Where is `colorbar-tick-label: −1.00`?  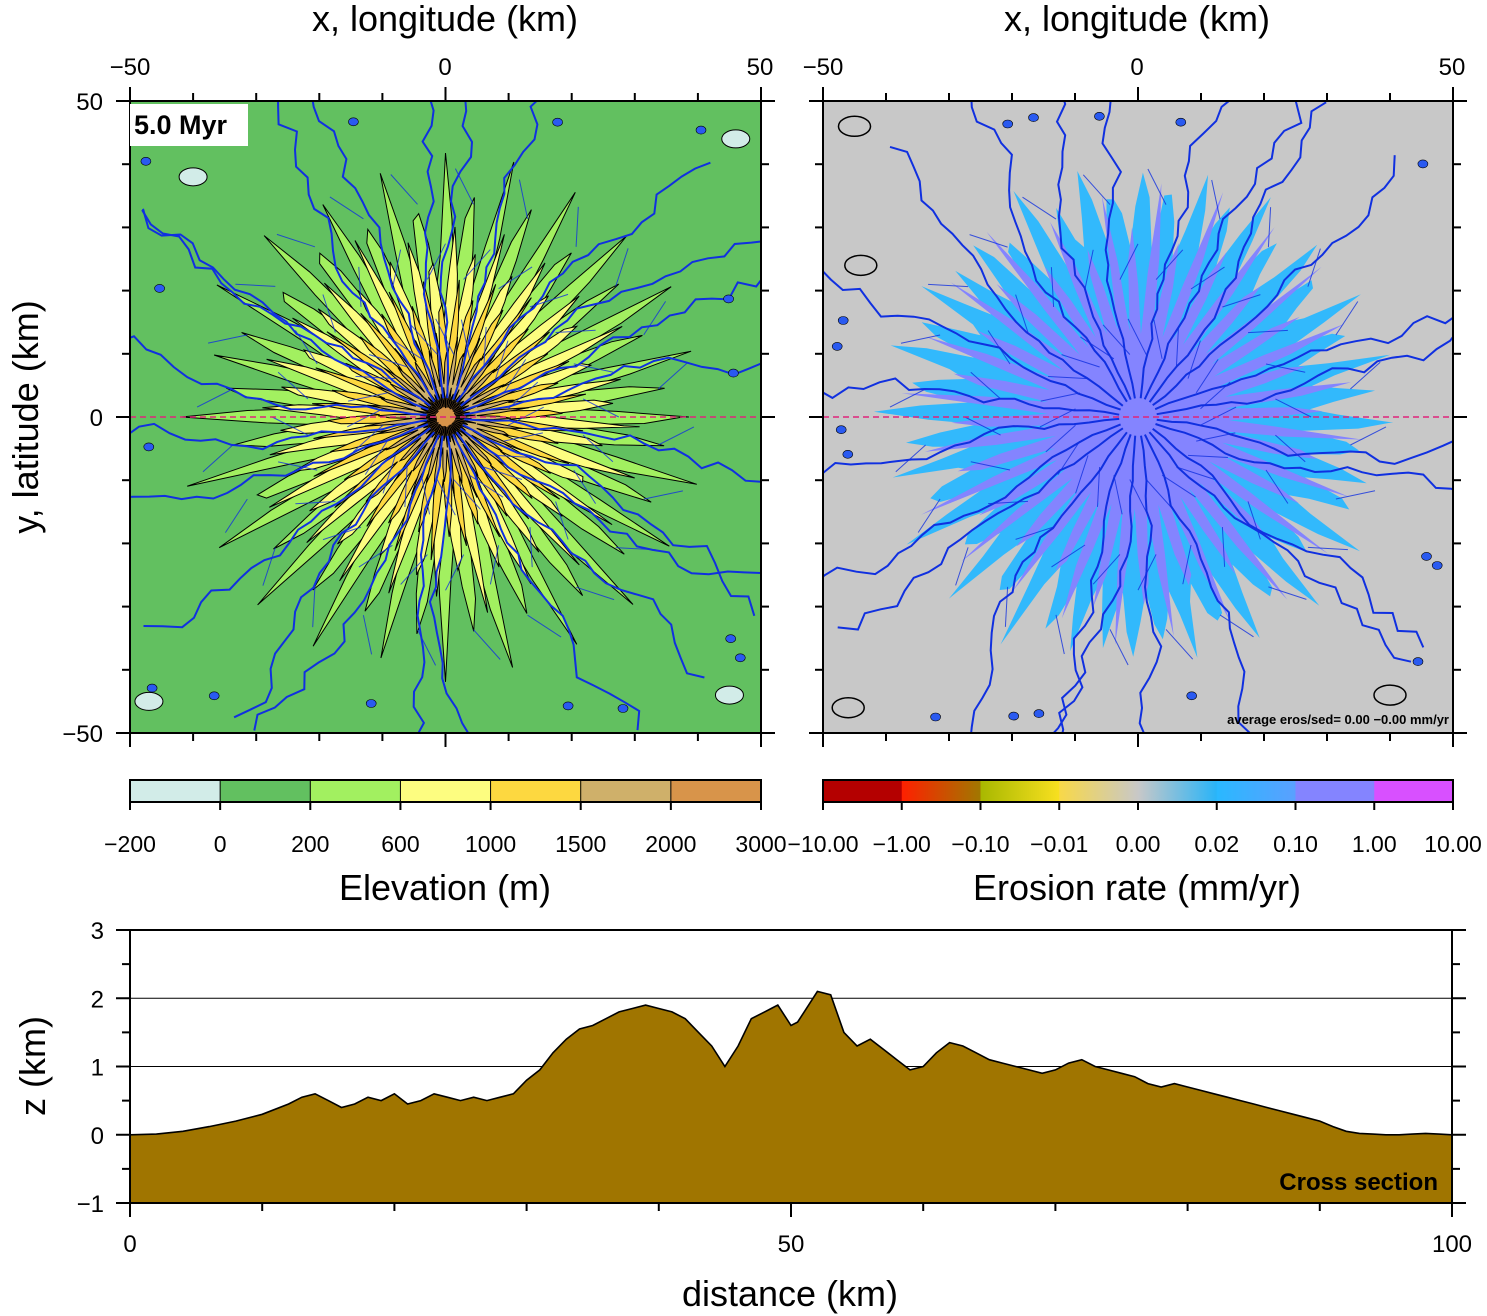 colorbar-tick-label: −1.00 is located at coordinates (902, 844).